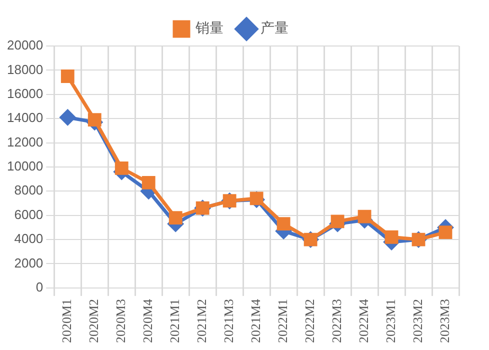  I want to click on x-tick-label: 2021M4, so click(255, 321).